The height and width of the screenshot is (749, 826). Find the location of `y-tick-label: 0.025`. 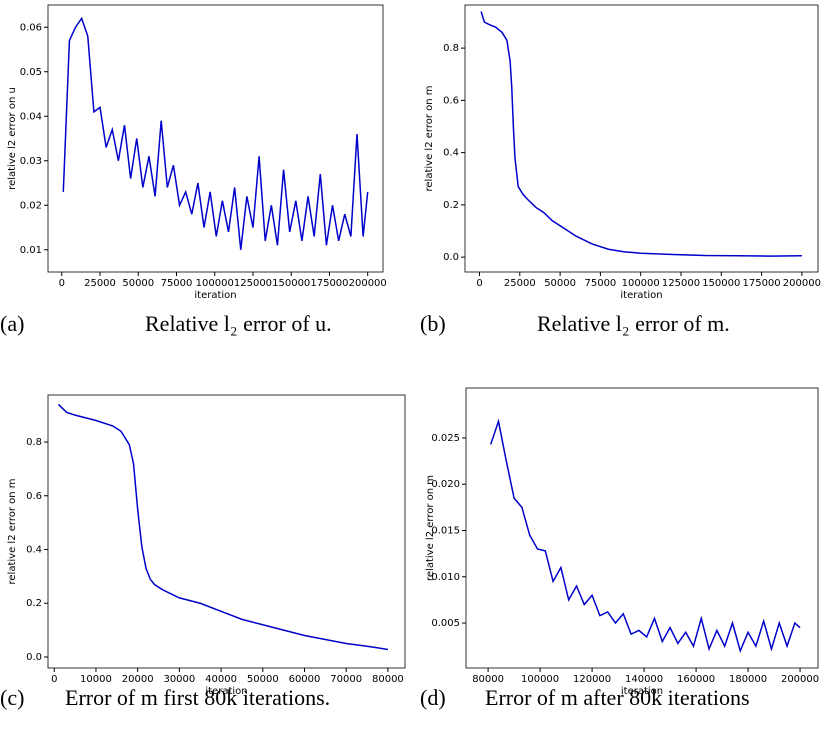

y-tick-label: 0.025 is located at coordinates (445, 438).